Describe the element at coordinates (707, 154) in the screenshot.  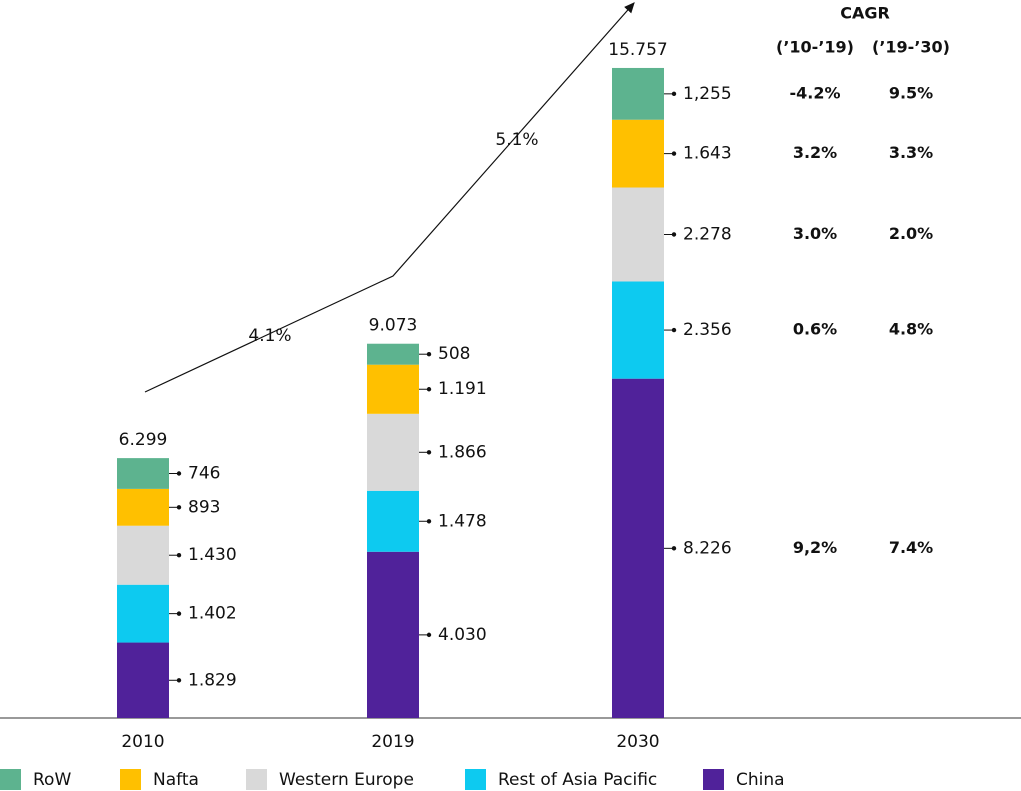
I see `value-label: 1.643` at that location.